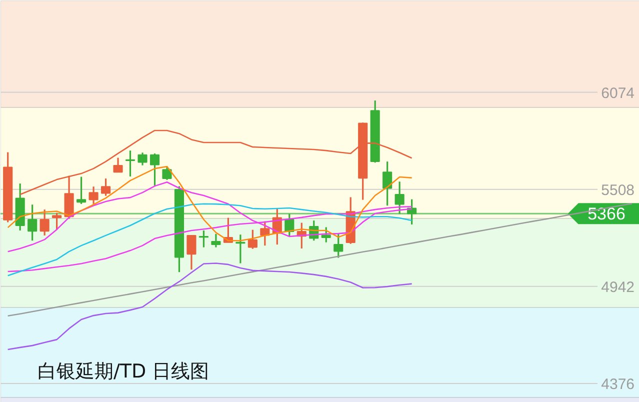 The height and width of the screenshot is (402, 639). I want to click on y-tick-label: 6074, so click(618, 93).